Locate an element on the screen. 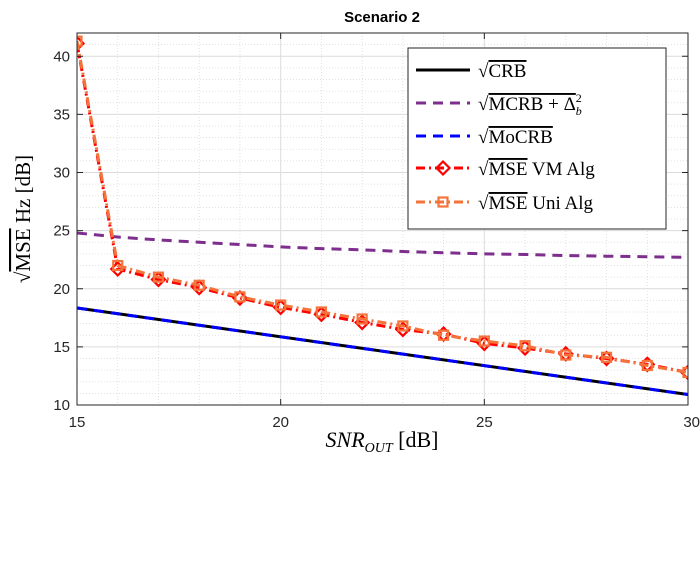 This screenshot has width=700, height=569. y-tick-label: 25 is located at coordinates (61, 231).